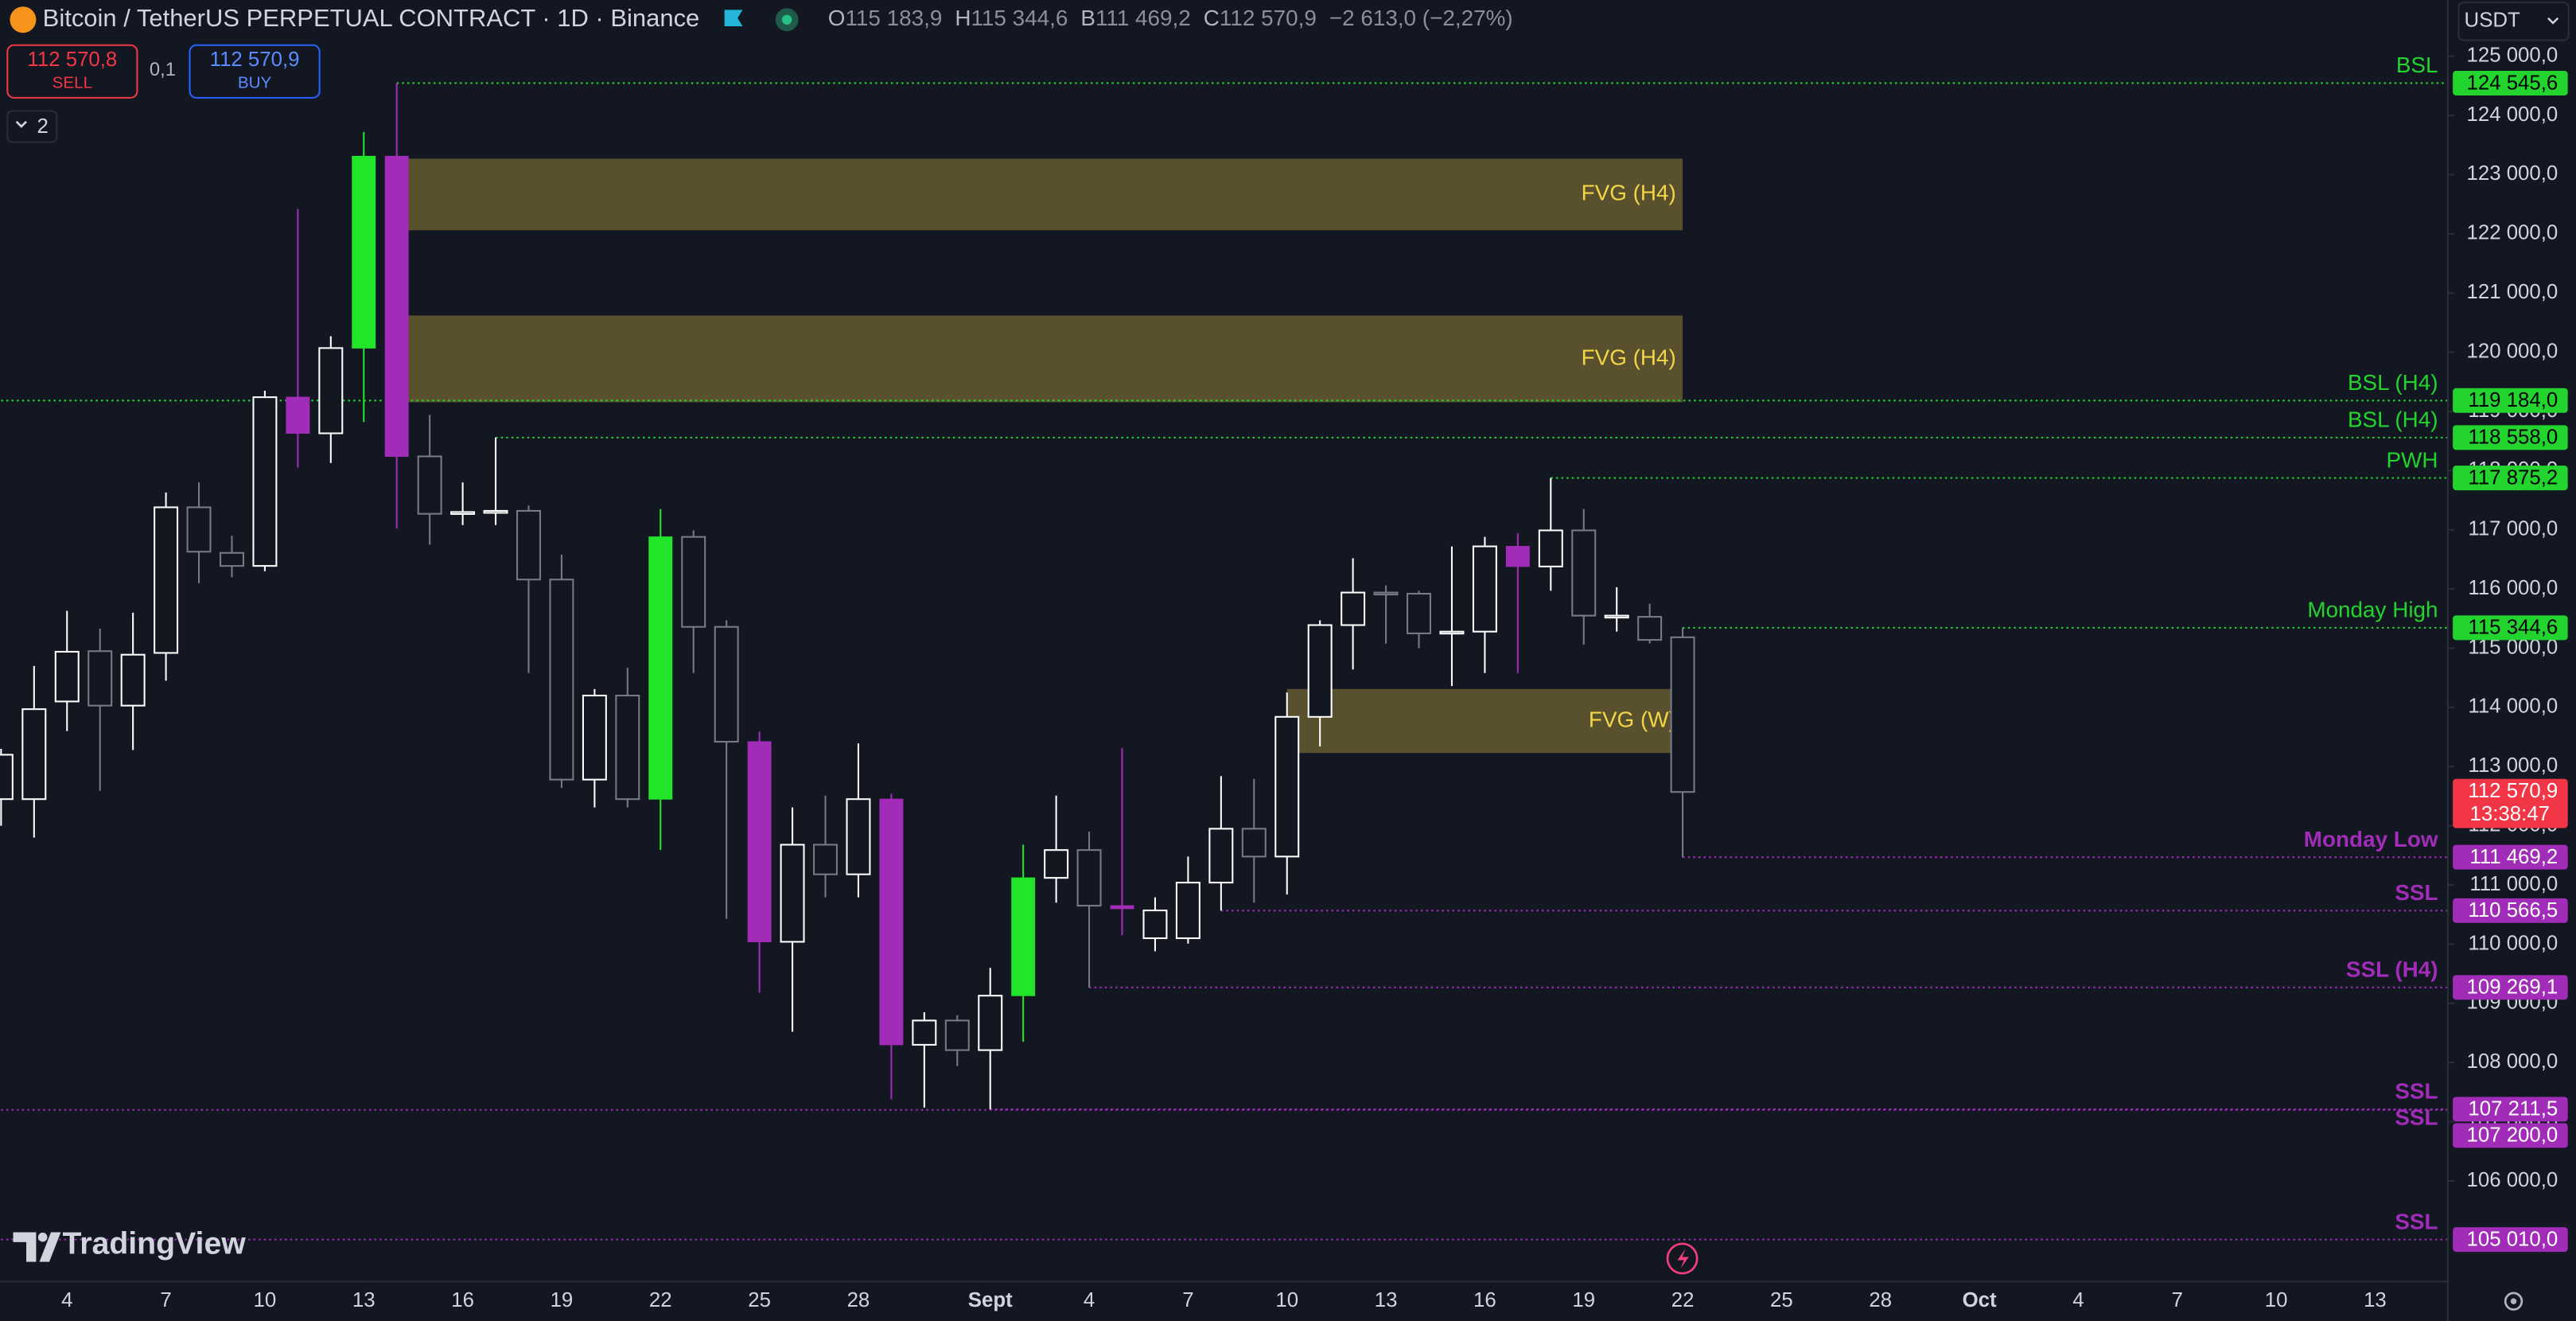  What do you see at coordinates (2513, 943) in the screenshot?
I see `y-tick-label: 110 000,0` at bounding box center [2513, 943].